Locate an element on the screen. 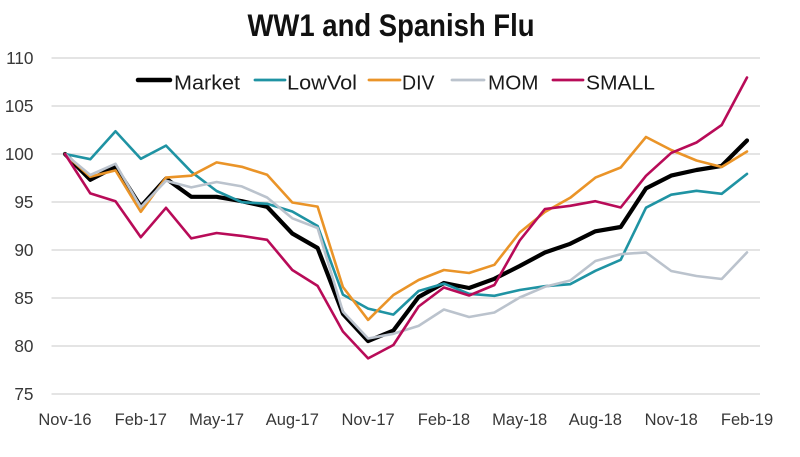  svg-text: Feb-17 is located at coordinates (141, 420).